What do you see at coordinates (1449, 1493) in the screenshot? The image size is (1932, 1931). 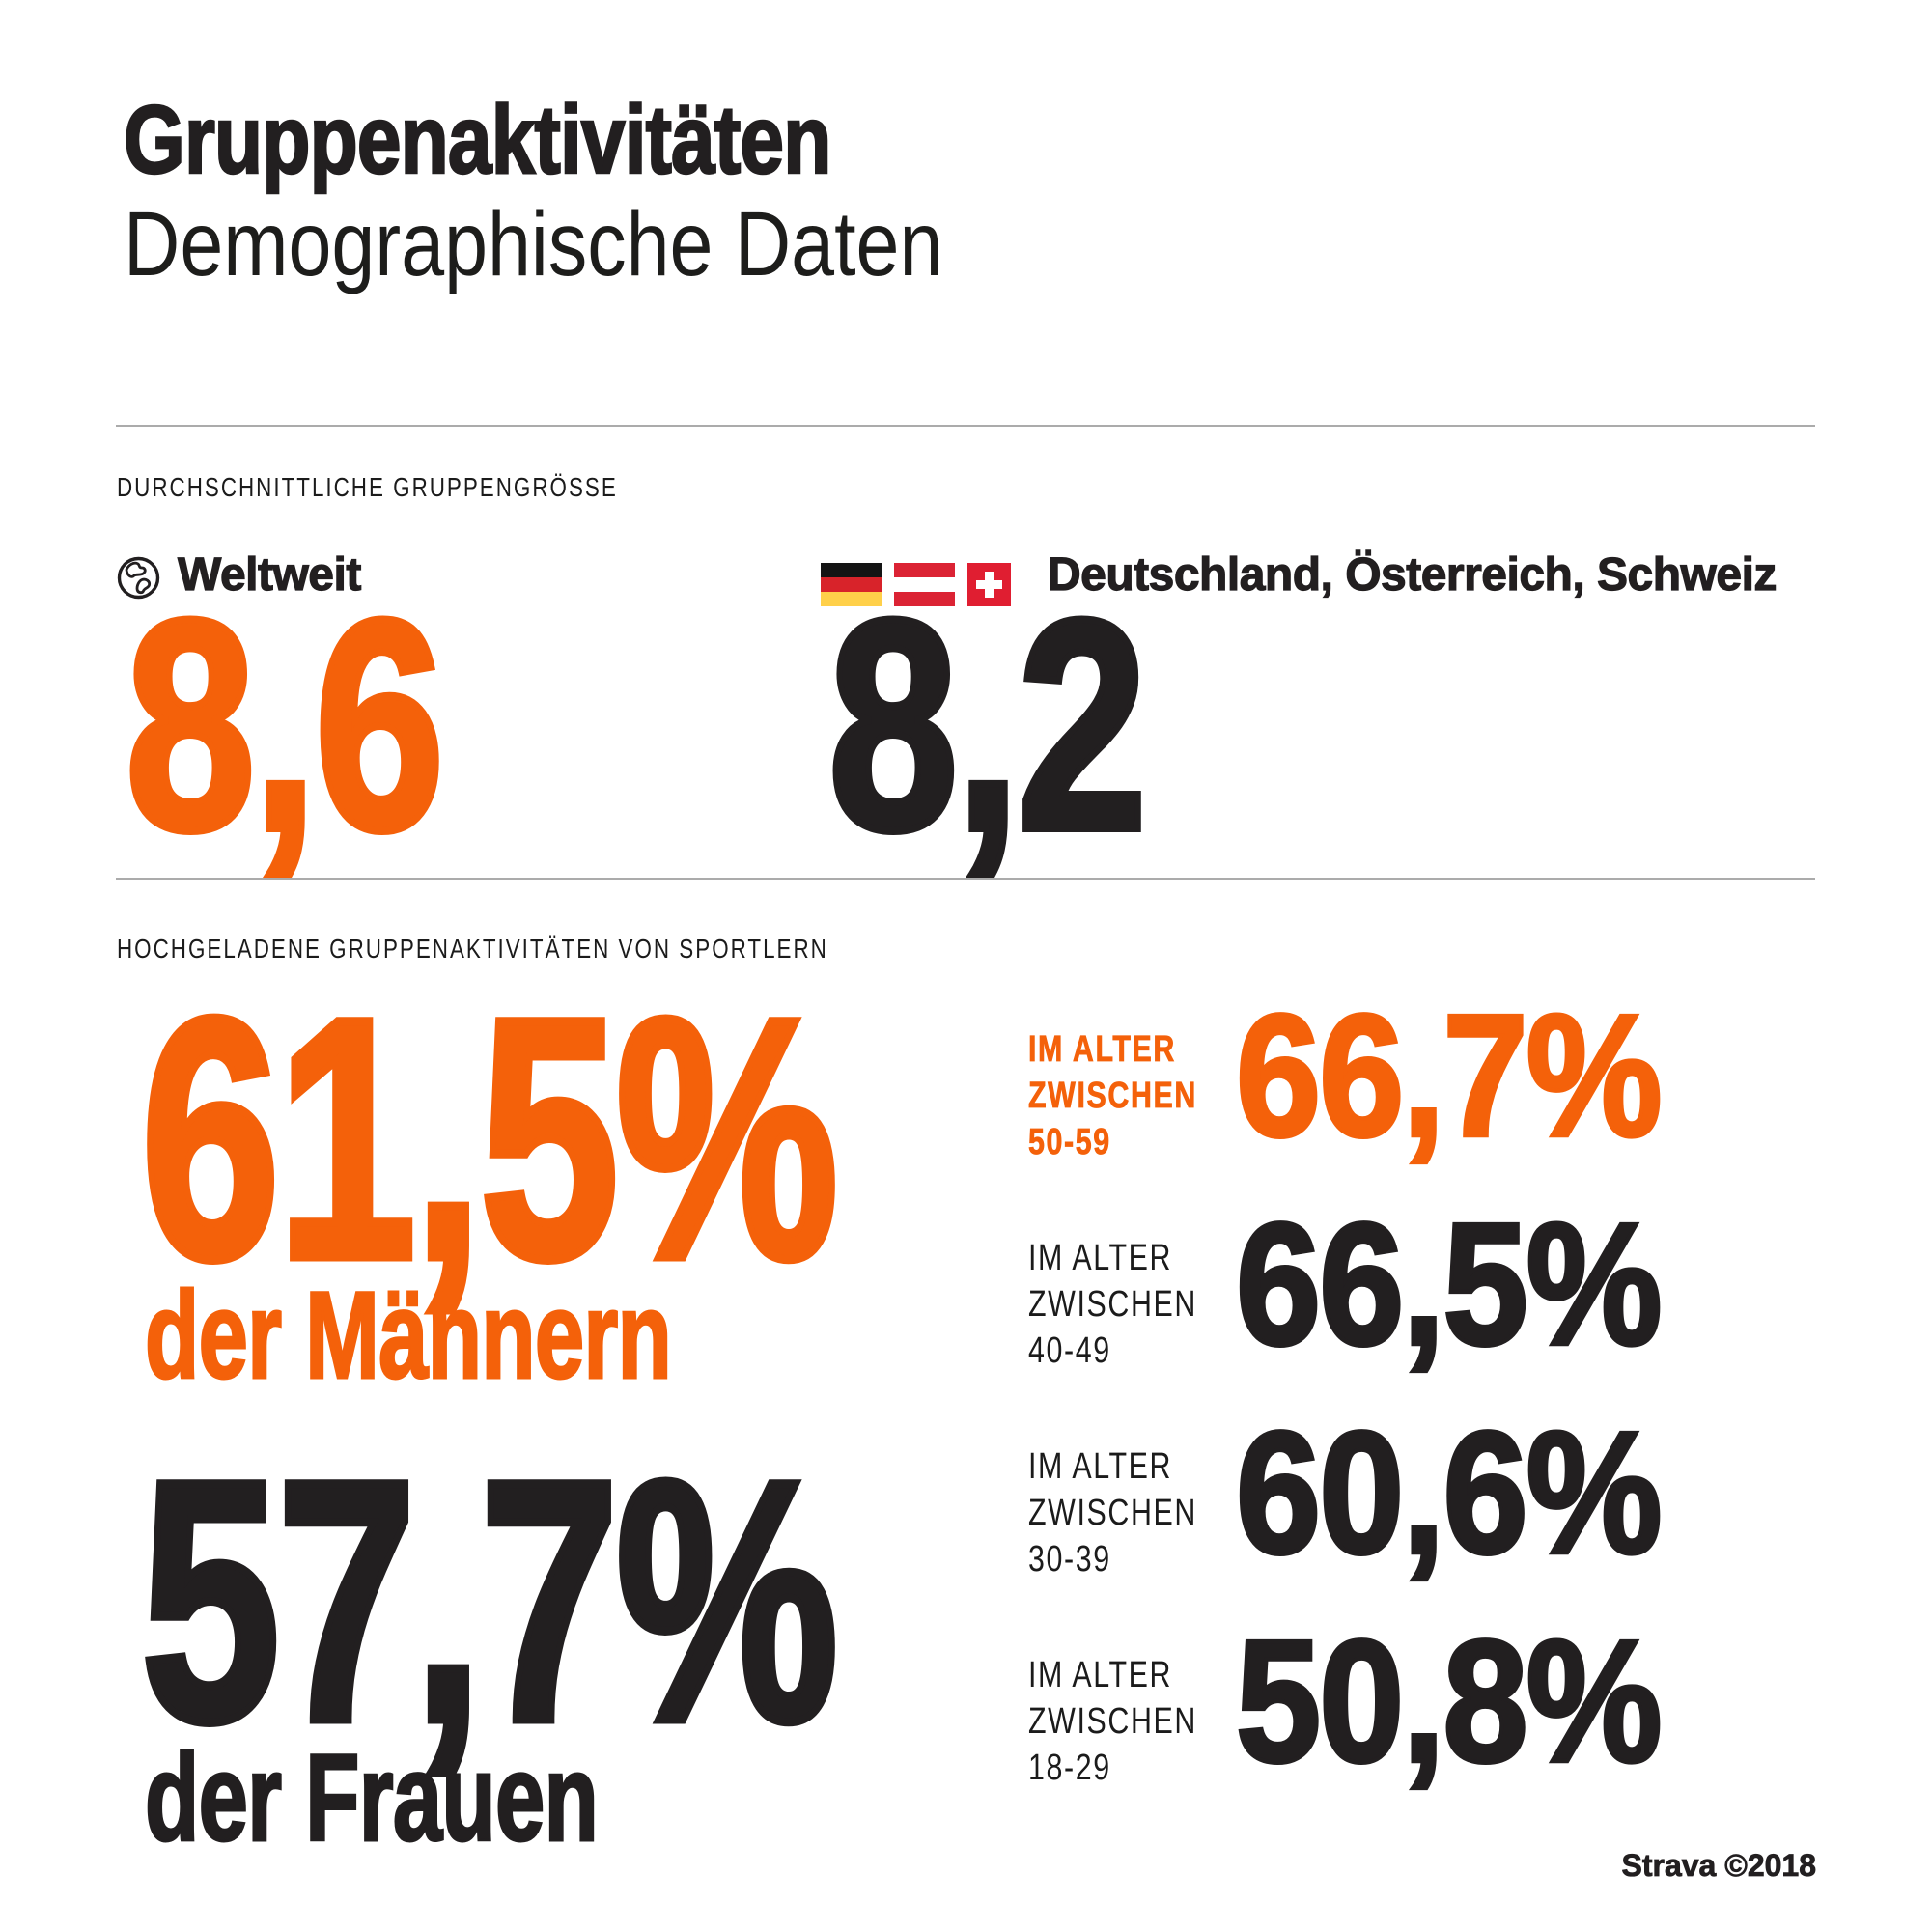 I see `age-group-value: 60,6%` at bounding box center [1449, 1493].